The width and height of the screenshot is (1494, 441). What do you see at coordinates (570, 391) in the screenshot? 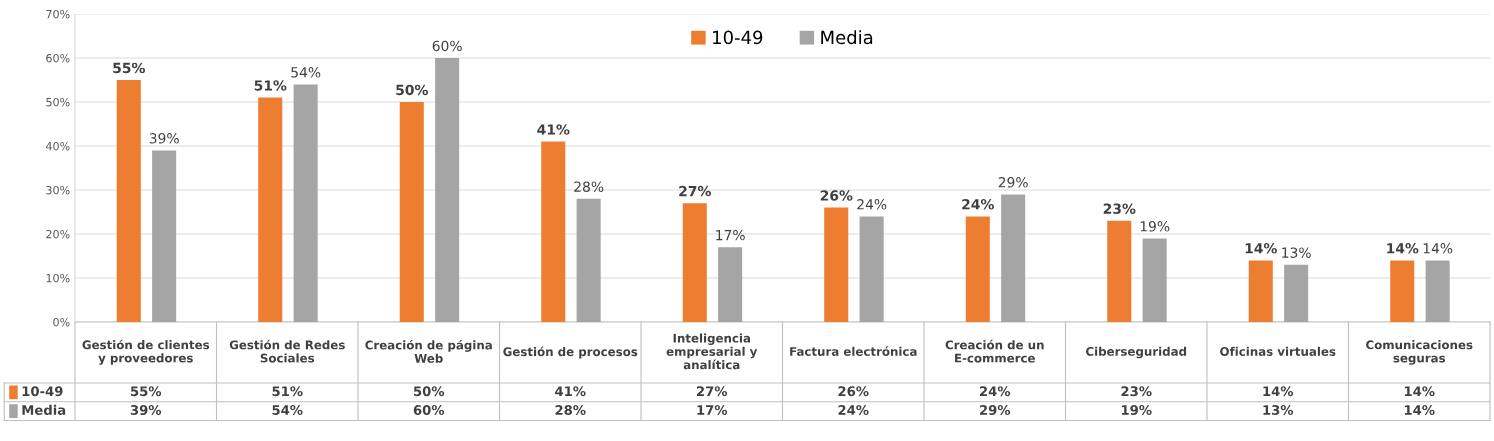
I see `data-label: 41%` at bounding box center [570, 391].